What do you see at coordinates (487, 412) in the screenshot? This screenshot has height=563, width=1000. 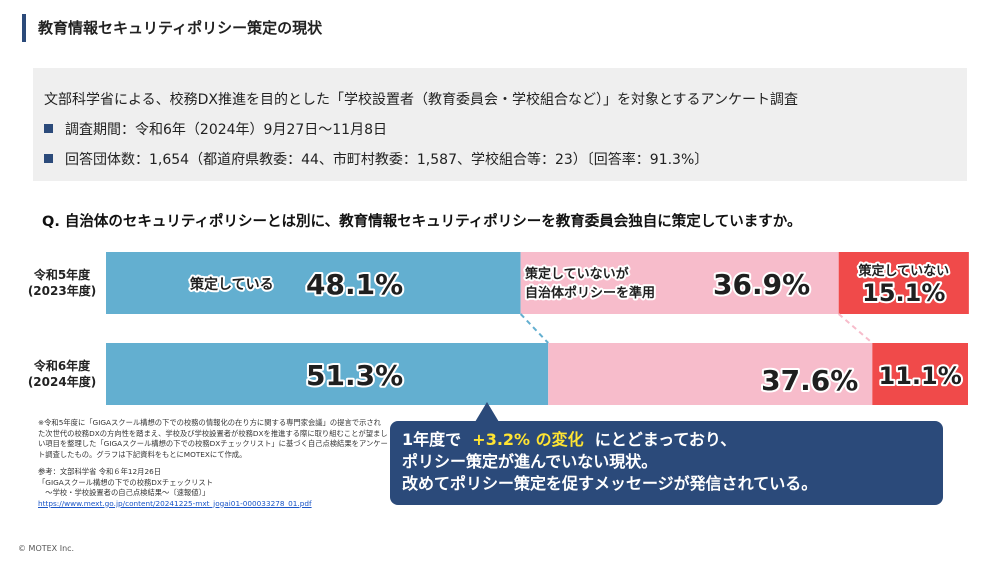 I see `callout-pointer` at bounding box center [487, 412].